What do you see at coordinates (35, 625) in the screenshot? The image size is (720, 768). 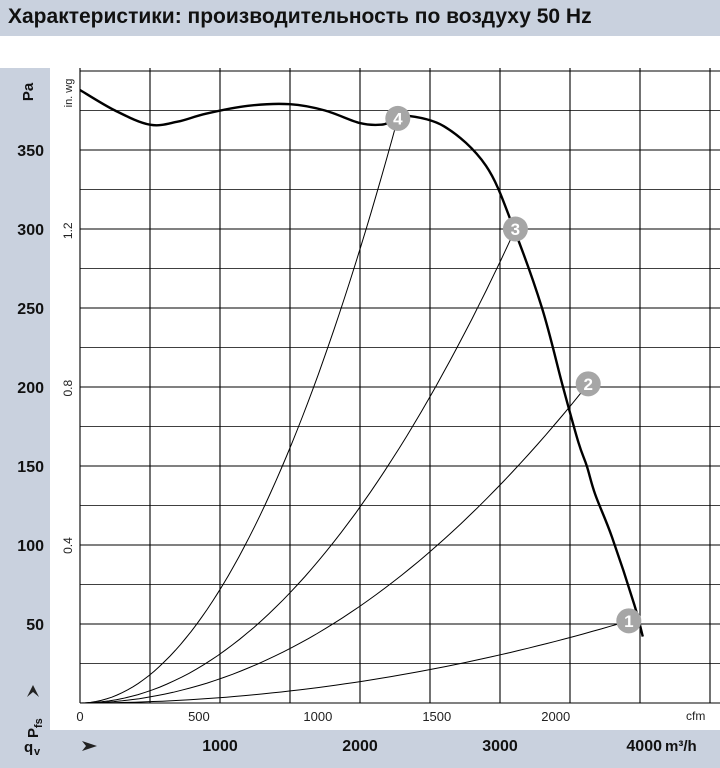 I see `y-tick-pa: 50` at bounding box center [35, 625].